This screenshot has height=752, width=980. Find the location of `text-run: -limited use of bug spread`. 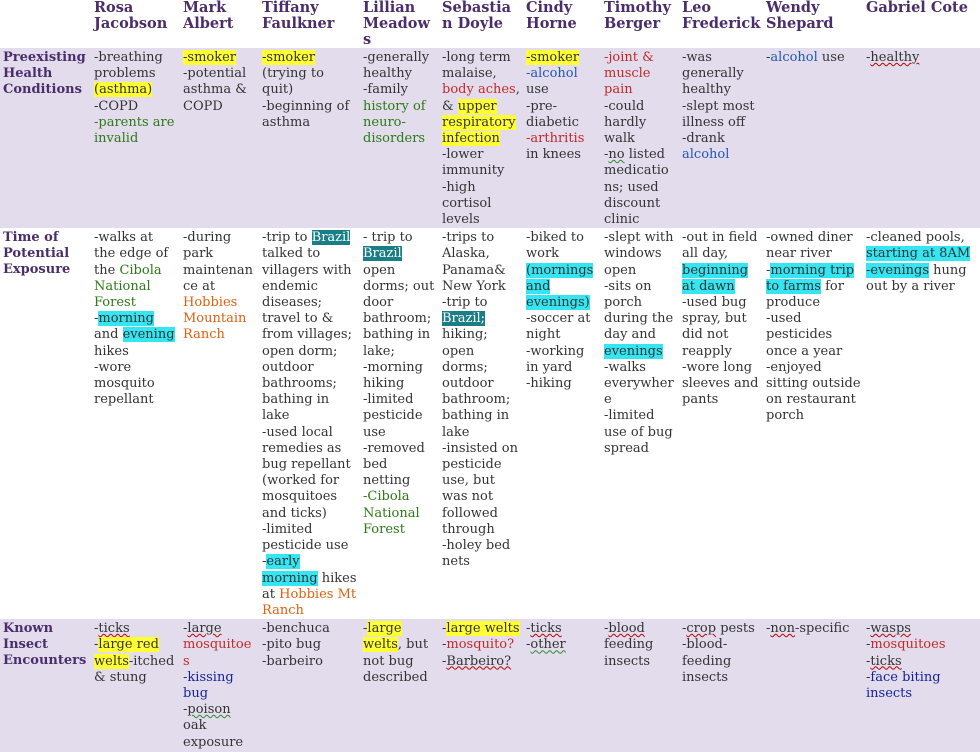

text-run: -limited use of bug spread is located at coordinates (638, 432).